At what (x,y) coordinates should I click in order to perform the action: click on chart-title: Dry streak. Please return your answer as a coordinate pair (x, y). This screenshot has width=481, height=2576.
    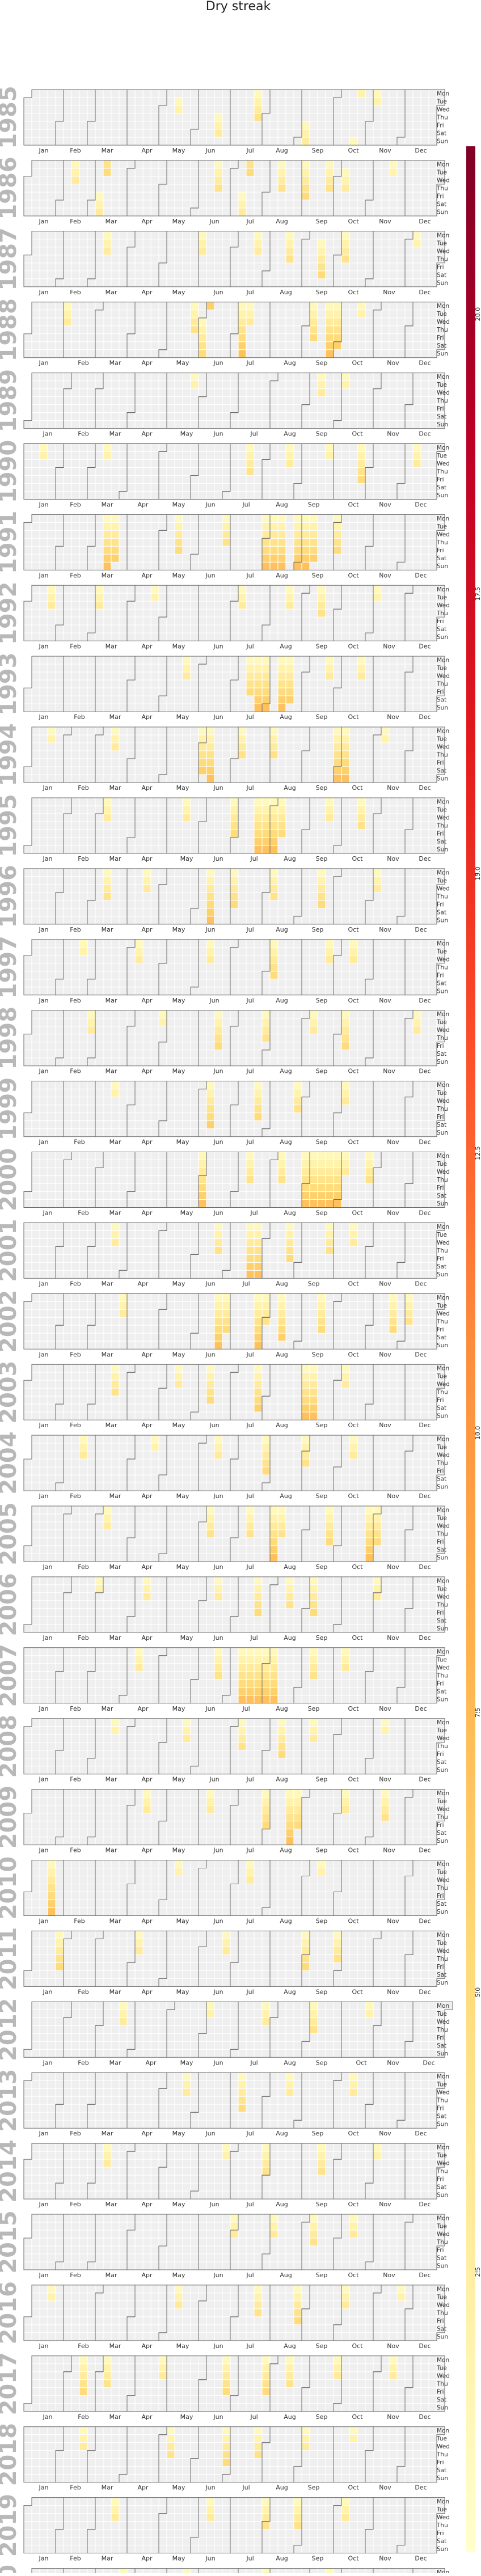
    Looking at the image, I should click on (239, 7).